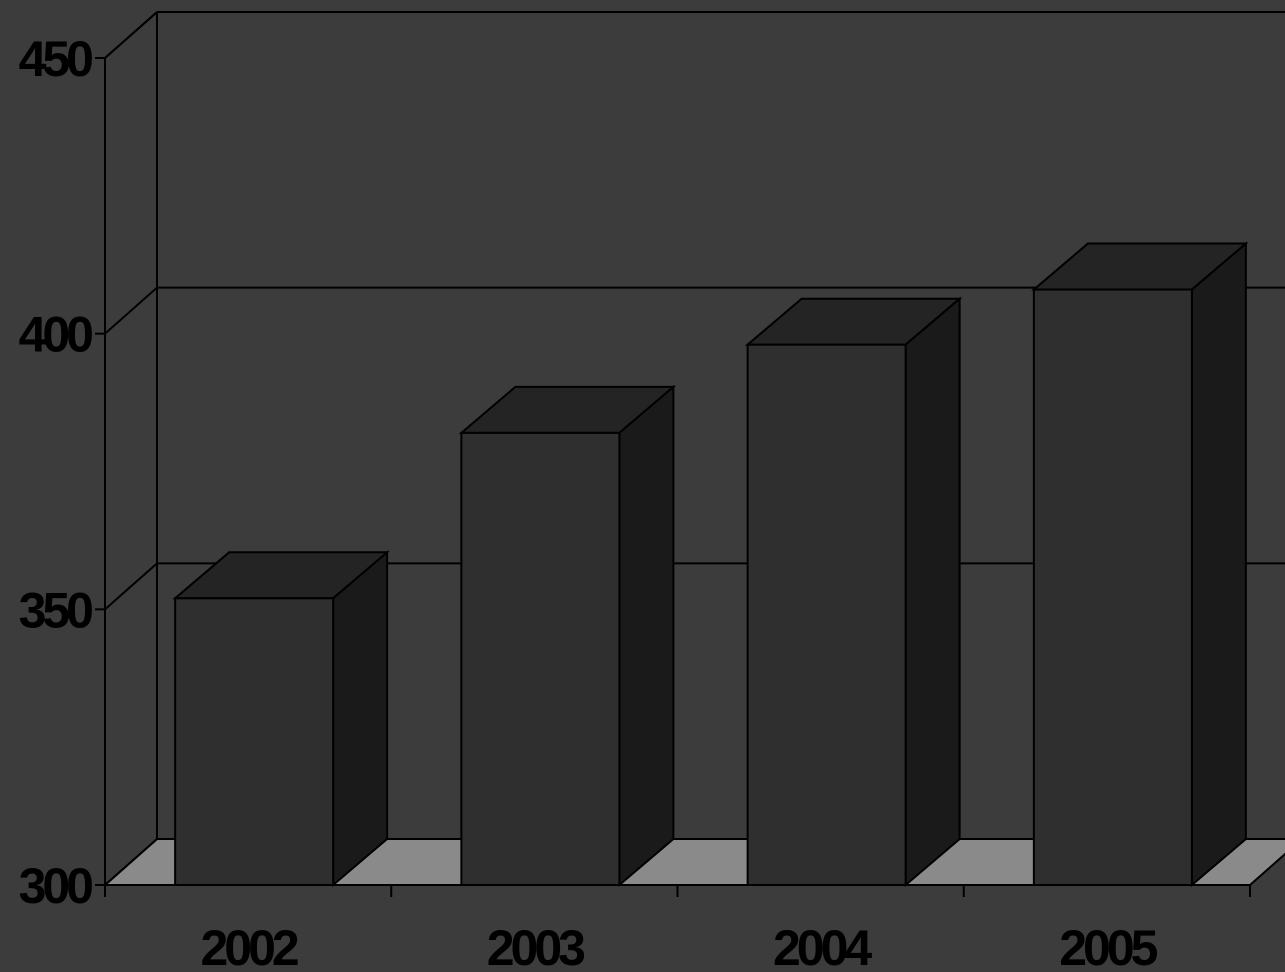 The image size is (1285, 972). I want to click on y-tick-label: 350, so click(56, 610).